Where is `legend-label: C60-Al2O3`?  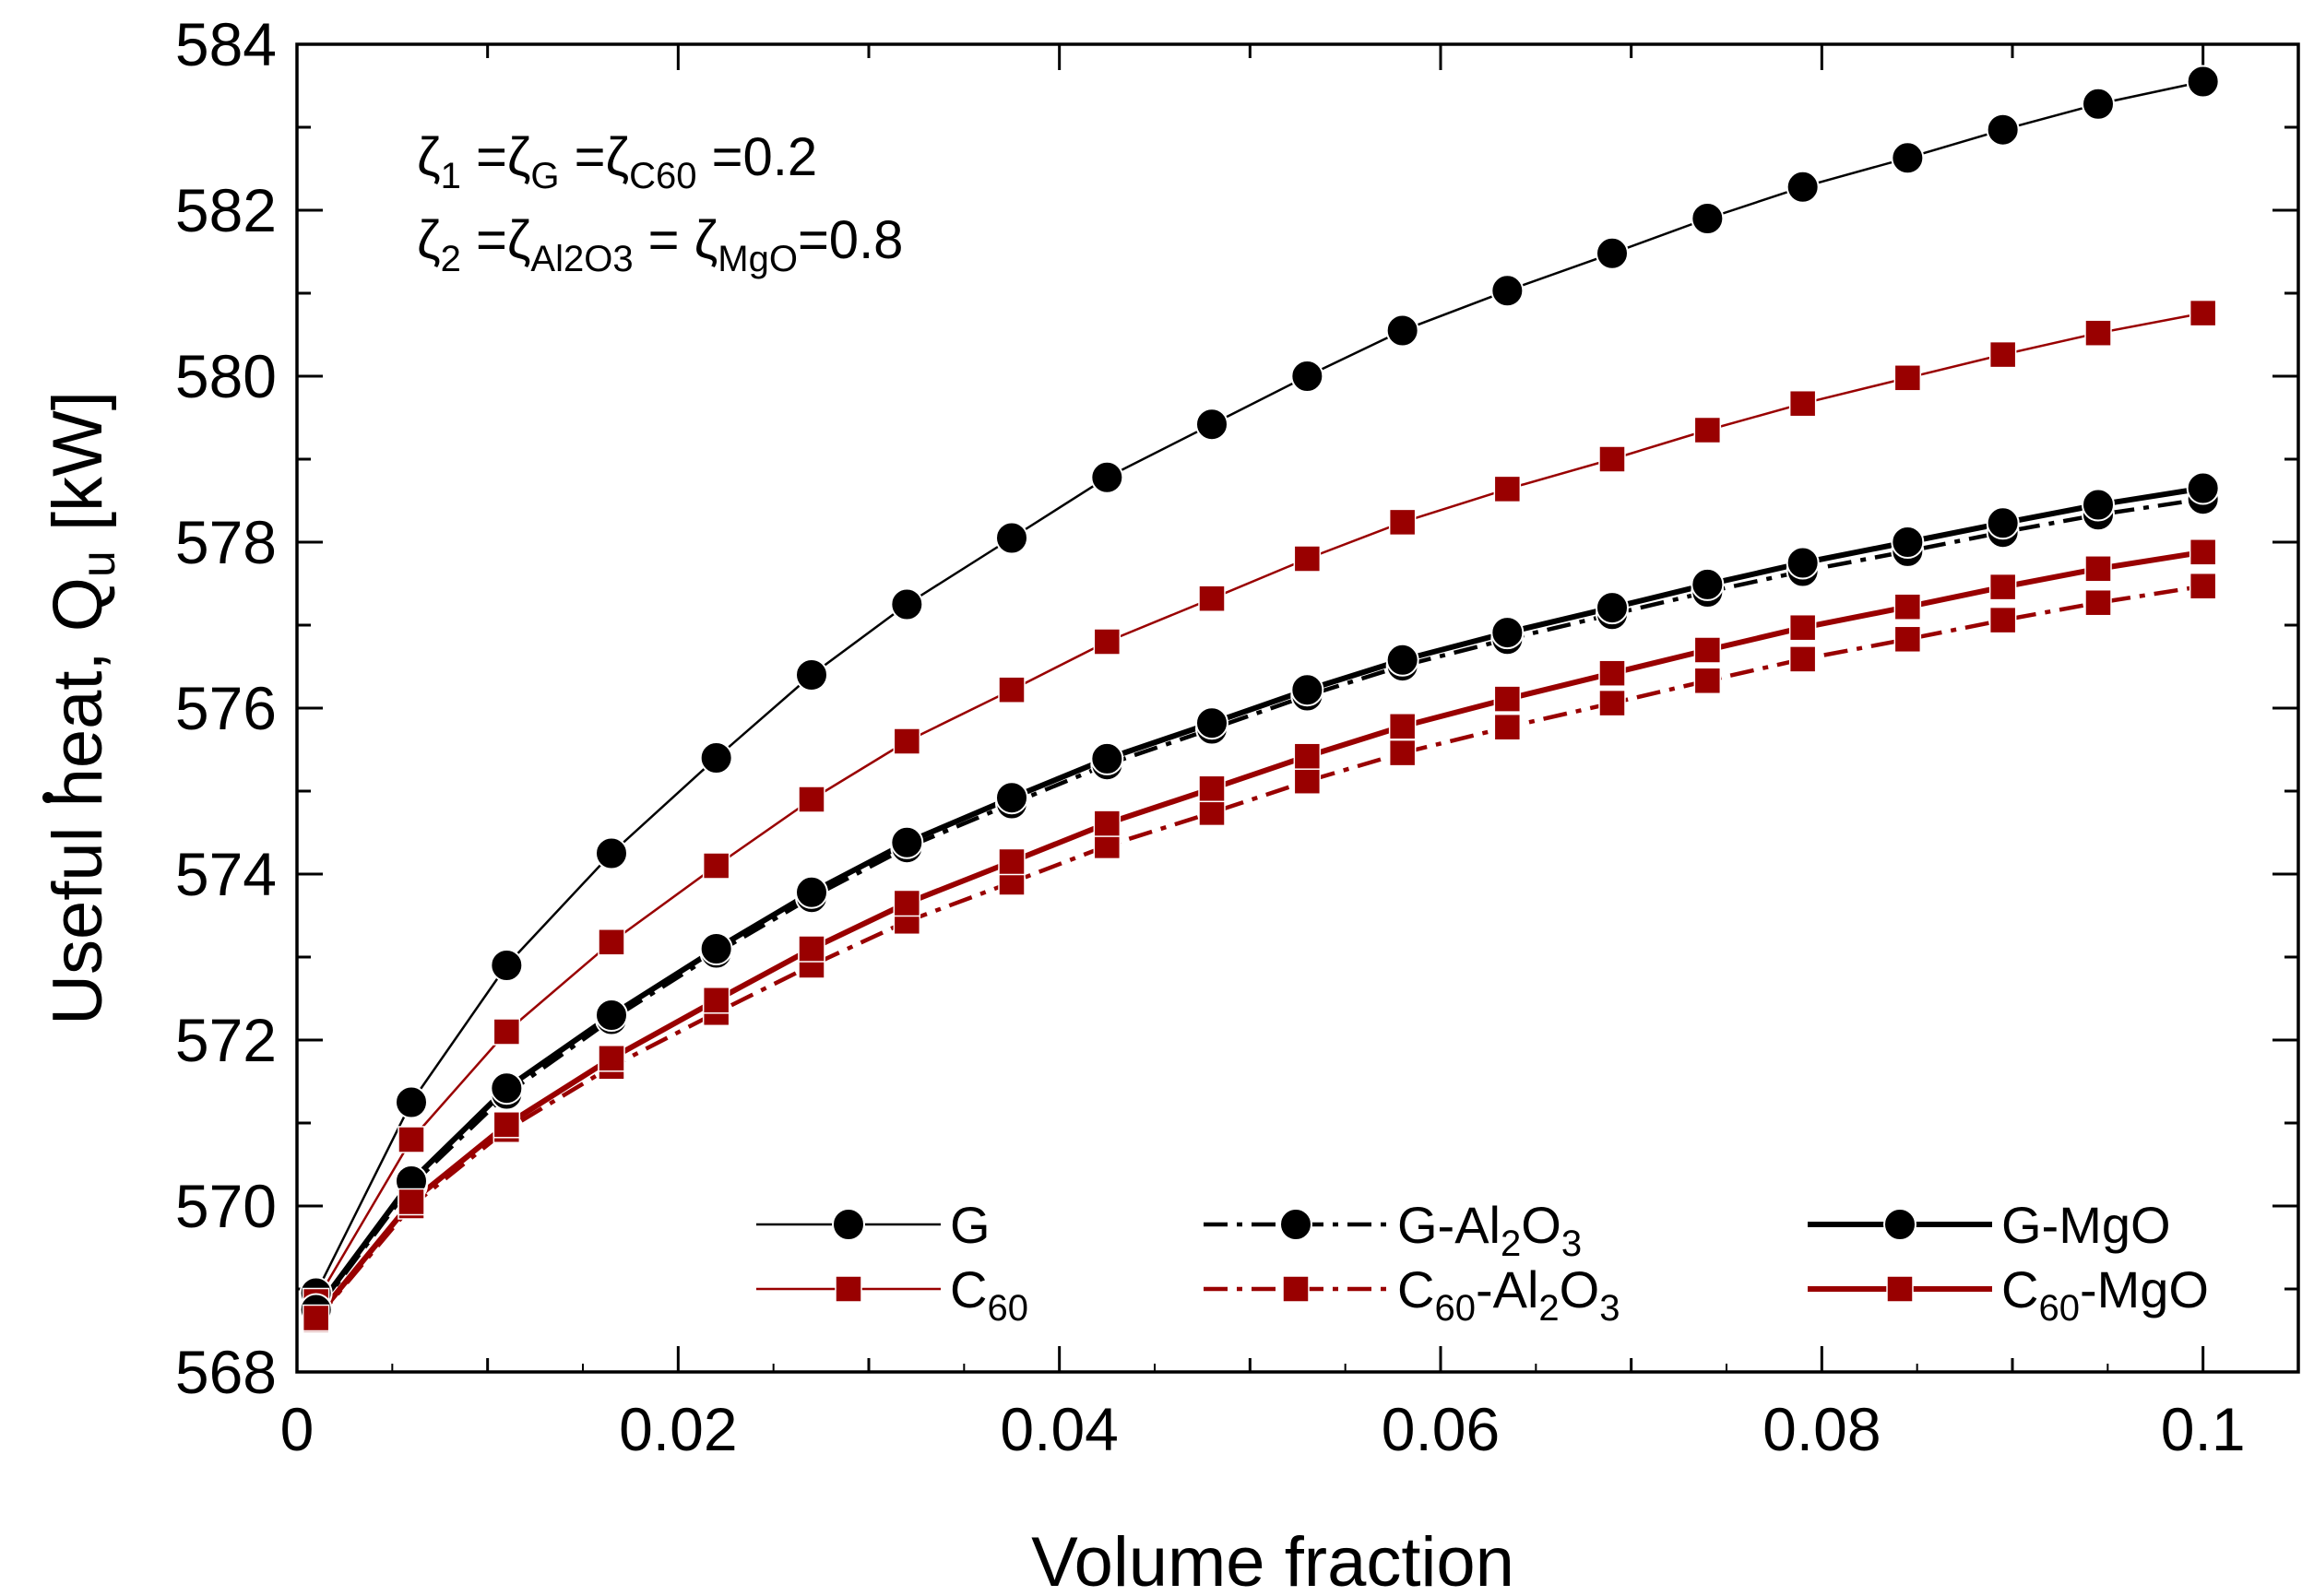 legend-label: C60-Al2O3 is located at coordinates (1508, 1294).